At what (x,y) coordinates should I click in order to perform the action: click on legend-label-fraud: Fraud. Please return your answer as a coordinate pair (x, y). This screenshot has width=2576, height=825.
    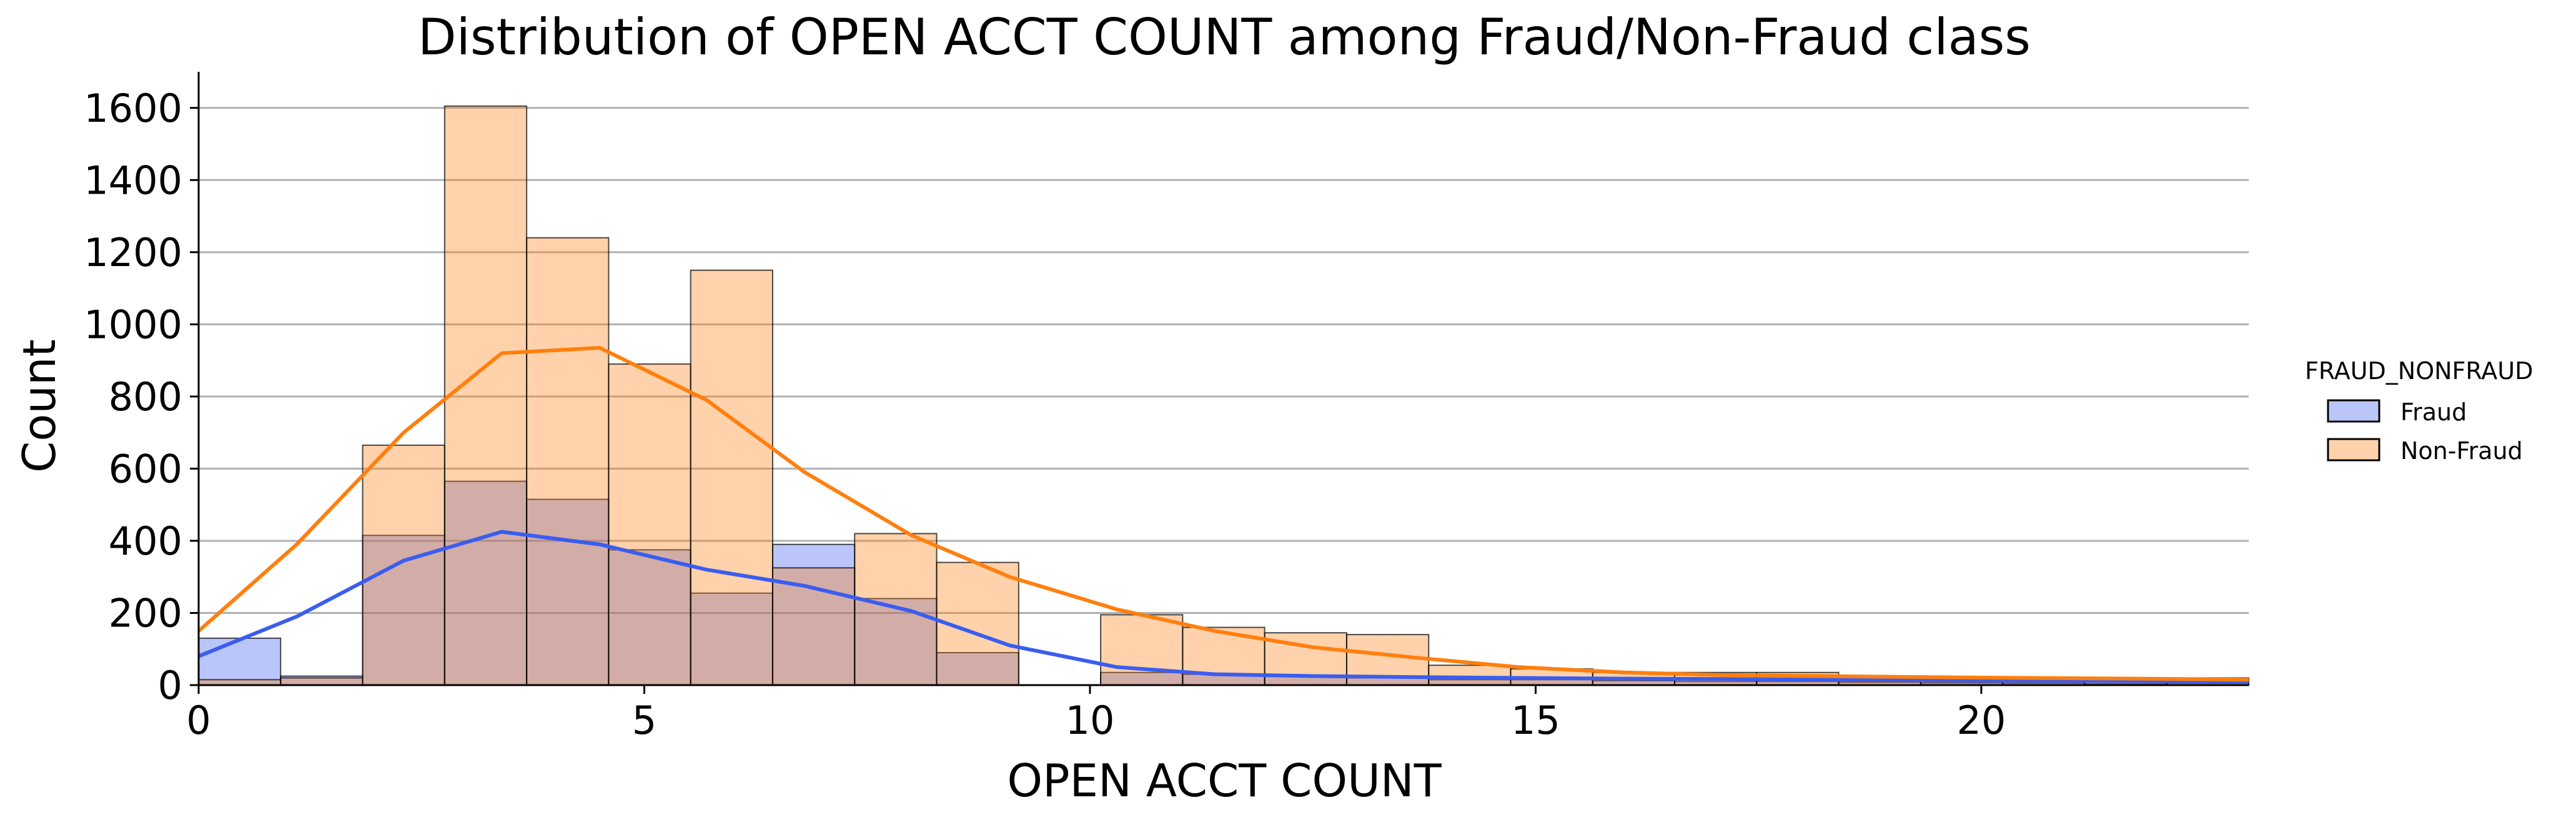
    Looking at the image, I should click on (2433, 412).